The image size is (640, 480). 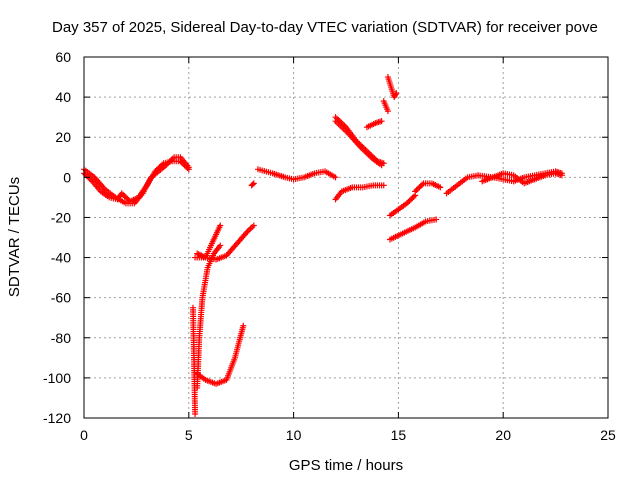 What do you see at coordinates (14, 237) in the screenshot?
I see `y-axis-label: SDTVAR / TECUs` at bounding box center [14, 237].